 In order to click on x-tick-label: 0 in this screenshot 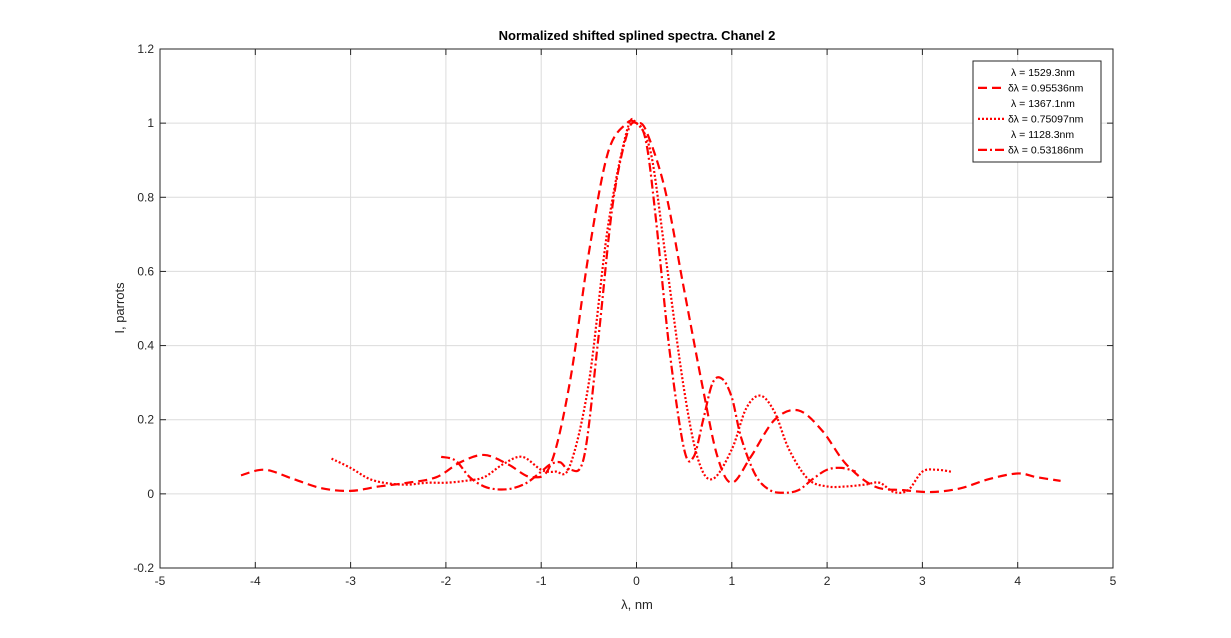, I will do `click(636, 581)`.